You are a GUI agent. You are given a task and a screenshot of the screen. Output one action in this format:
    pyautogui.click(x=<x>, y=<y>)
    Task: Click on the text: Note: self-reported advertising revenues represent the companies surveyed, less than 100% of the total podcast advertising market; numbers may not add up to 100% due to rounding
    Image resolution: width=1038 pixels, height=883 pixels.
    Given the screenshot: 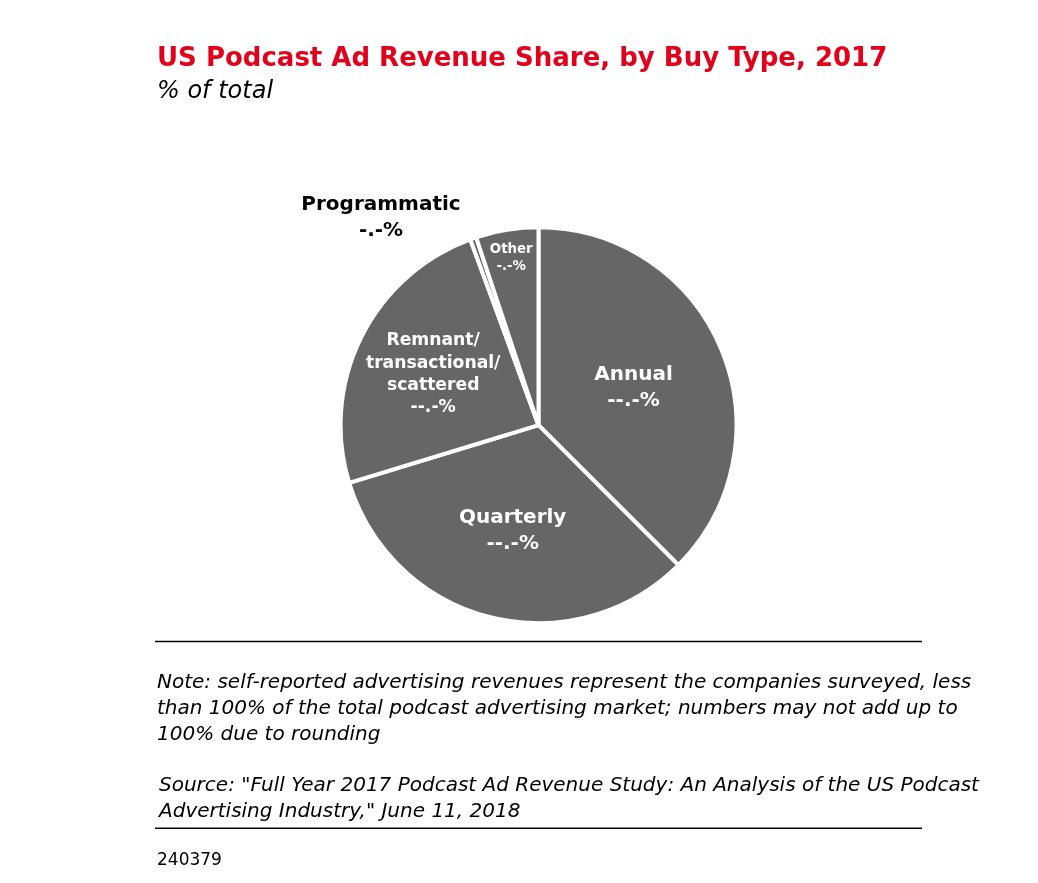 What is the action you would take?
    pyautogui.click(x=564, y=707)
    